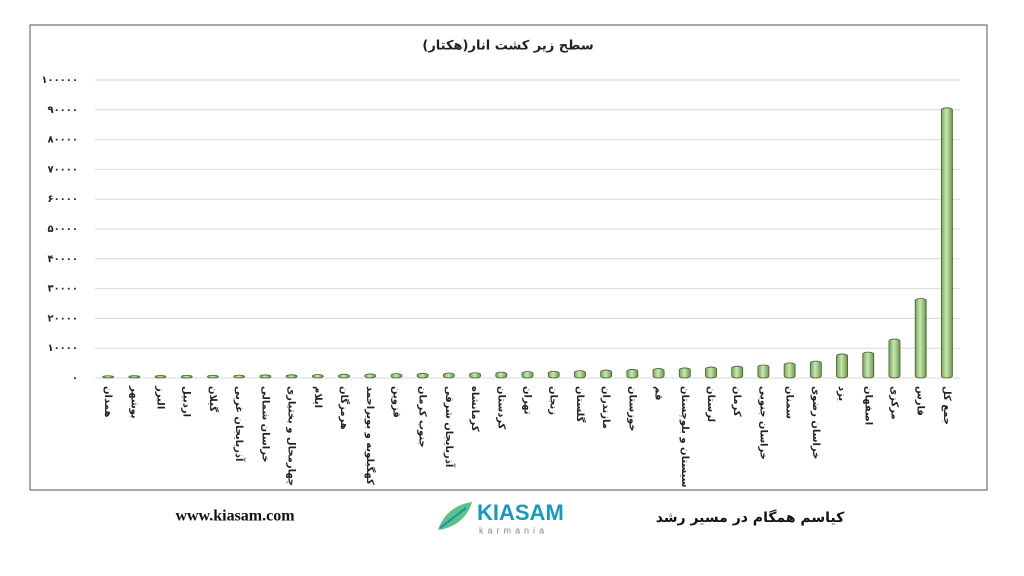 This screenshot has width=1024, height=576. What do you see at coordinates (107, 401) in the screenshot?
I see `x-tick-label: همدان` at bounding box center [107, 401].